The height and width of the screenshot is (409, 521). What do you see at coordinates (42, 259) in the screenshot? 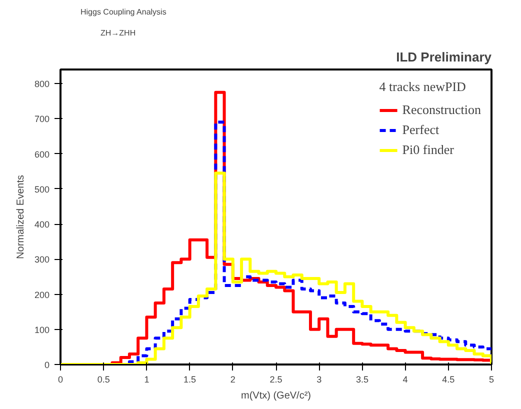
I see `y-tick-label: 300` at bounding box center [42, 259].